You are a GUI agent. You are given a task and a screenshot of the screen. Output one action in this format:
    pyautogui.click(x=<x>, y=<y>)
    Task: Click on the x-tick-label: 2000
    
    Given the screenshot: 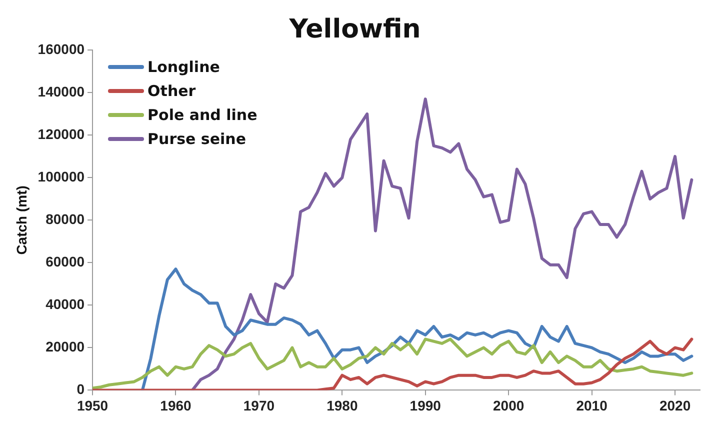 What is the action you would take?
    pyautogui.click(x=508, y=405)
    